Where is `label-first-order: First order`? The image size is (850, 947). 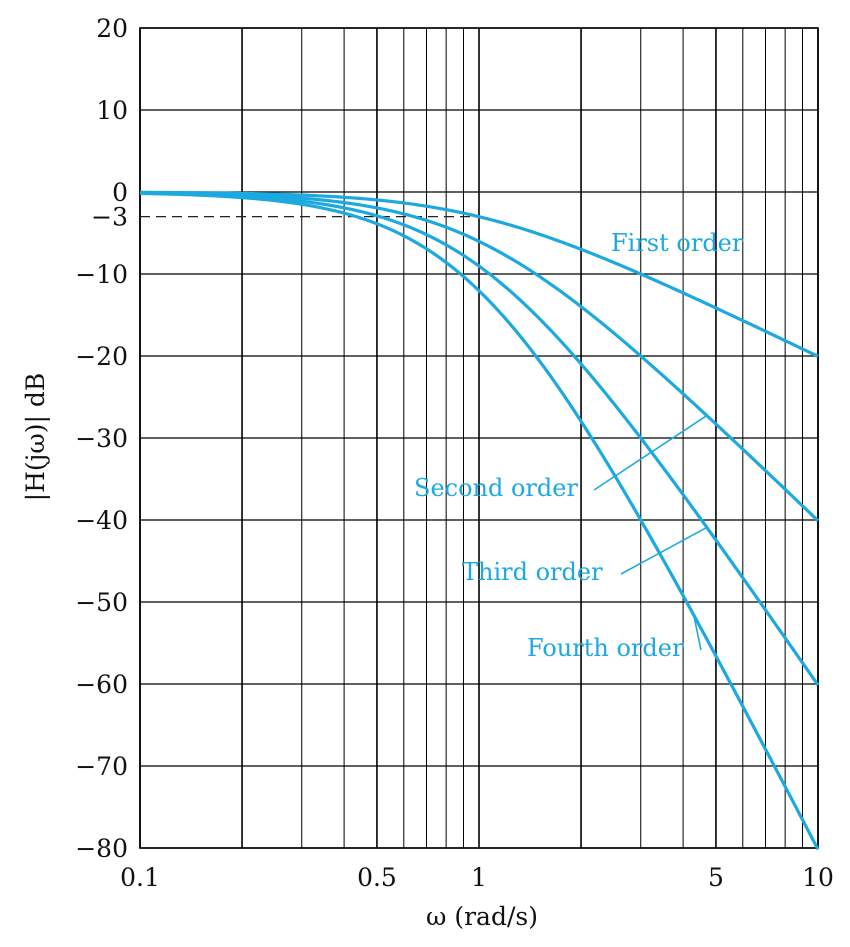 label-first-order: First order is located at coordinates (677, 243).